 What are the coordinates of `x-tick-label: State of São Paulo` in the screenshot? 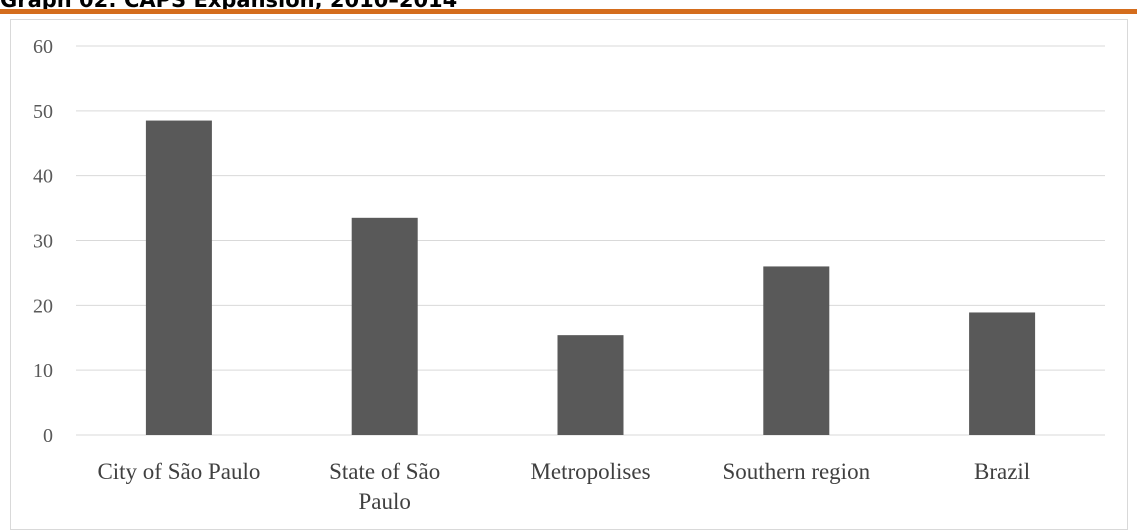 It's located at (384, 486).